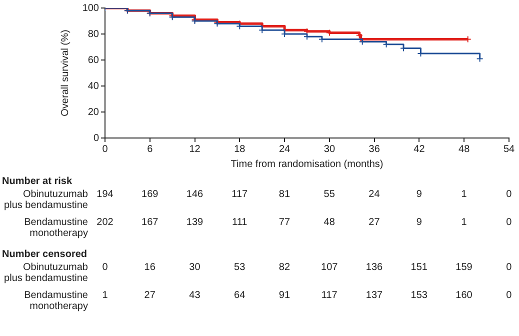  Describe the element at coordinates (45, 254) in the screenshot. I see `text: Number censored` at that location.